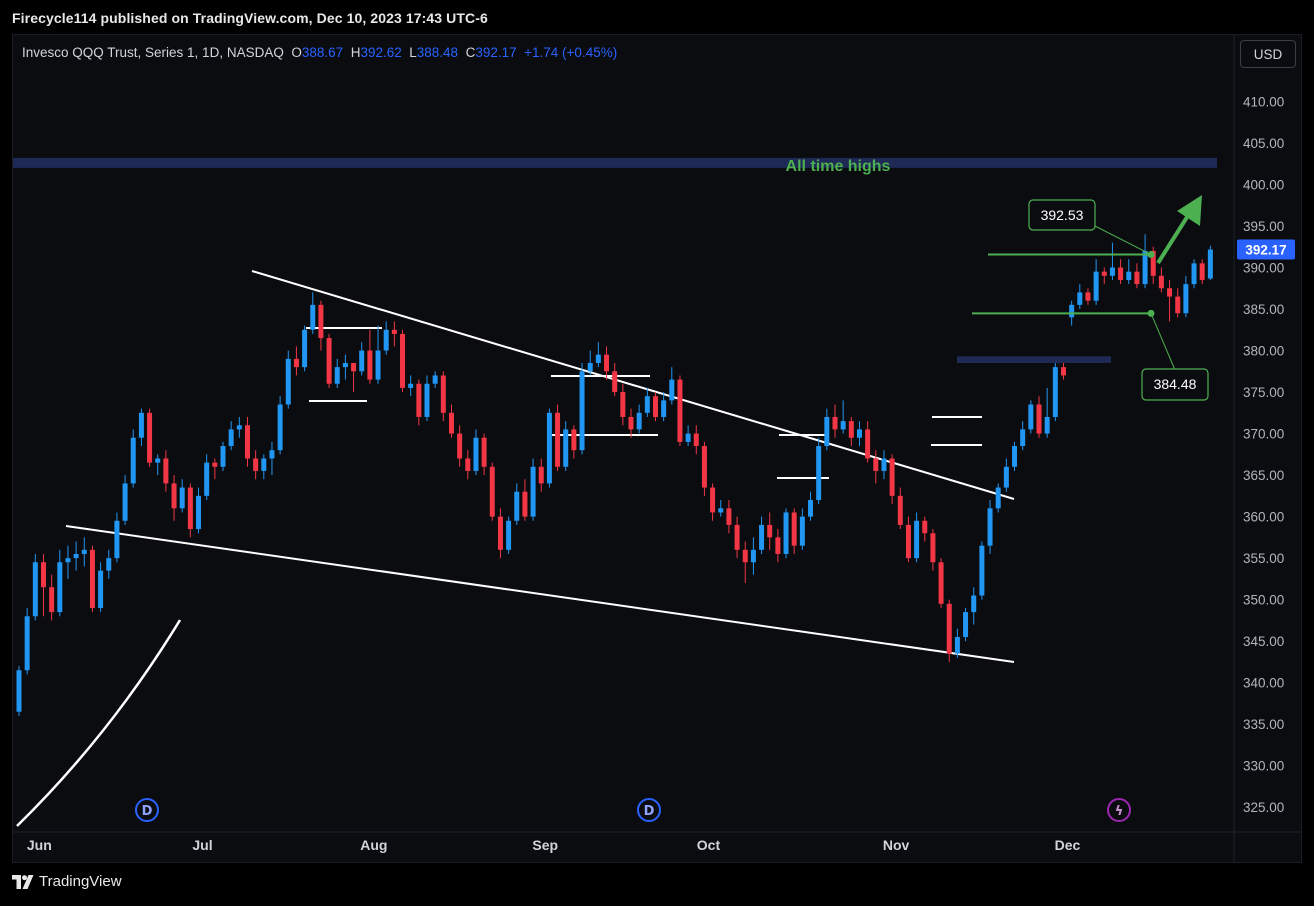 The image size is (1314, 906). What do you see at coordinates (545, 845) in the screenshot?
I see `x-tick-label: Sep` at bounding box center [545, 845].